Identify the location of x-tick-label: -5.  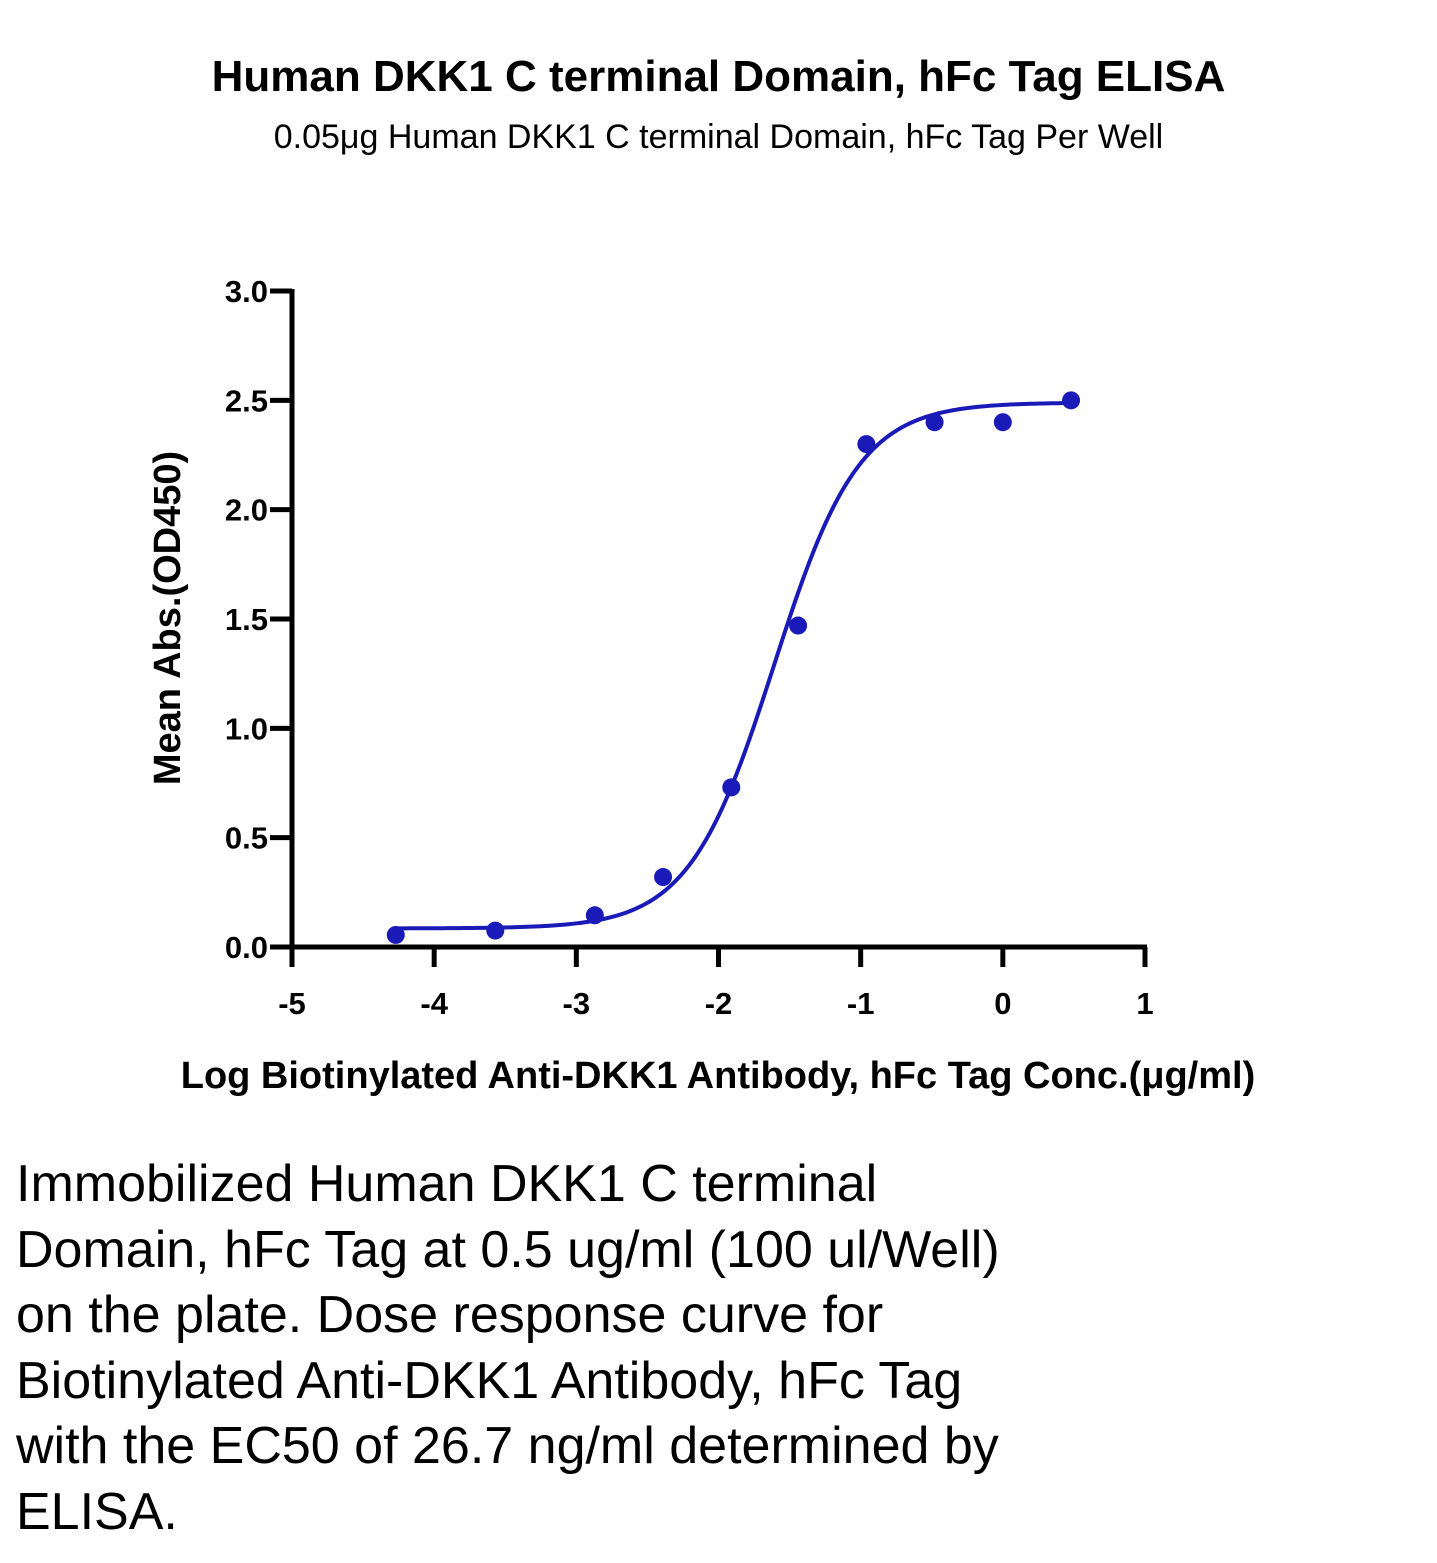
(292, 1003).